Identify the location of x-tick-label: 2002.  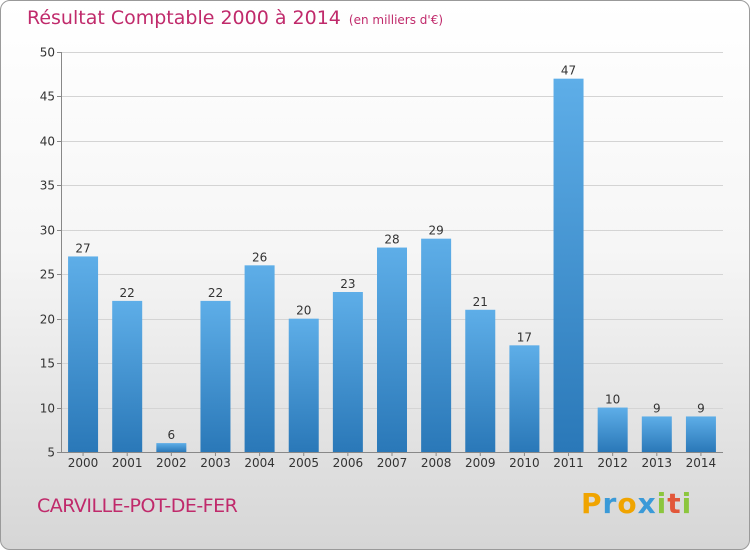
(171, 463).